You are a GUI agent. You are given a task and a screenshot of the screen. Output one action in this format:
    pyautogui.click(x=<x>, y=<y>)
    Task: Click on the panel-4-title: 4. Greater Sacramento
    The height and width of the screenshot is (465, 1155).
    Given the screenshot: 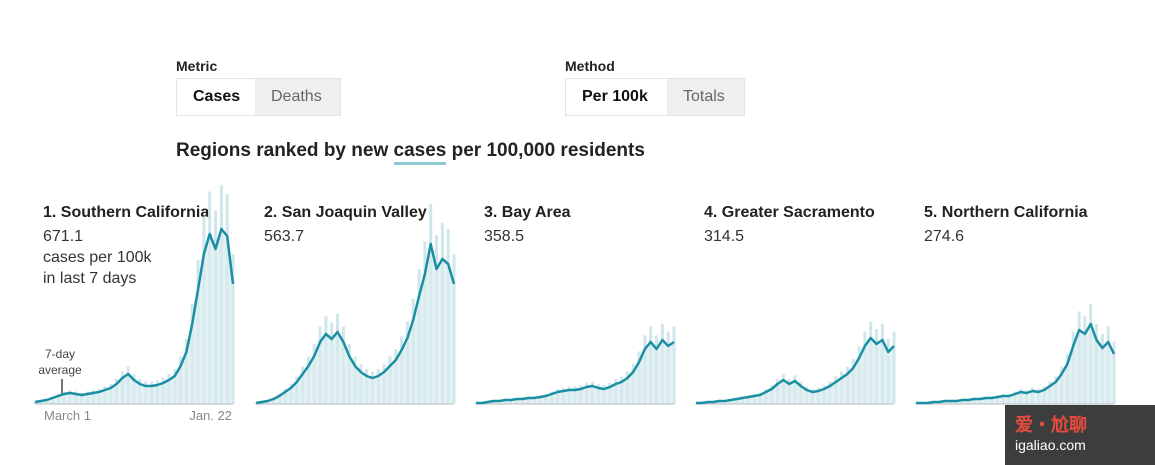 What is the action you would take?
    pyautogui.click(x=789, y=212)
    